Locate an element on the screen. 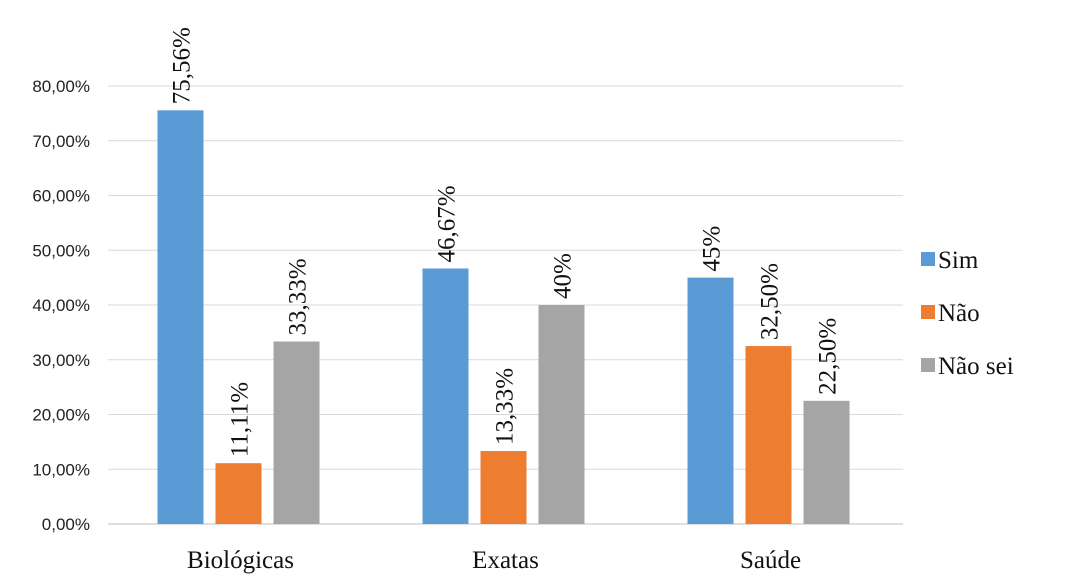 This screenshot has height=581, width=1077. legend-label: Não sei is located at coordinates (976, 366).